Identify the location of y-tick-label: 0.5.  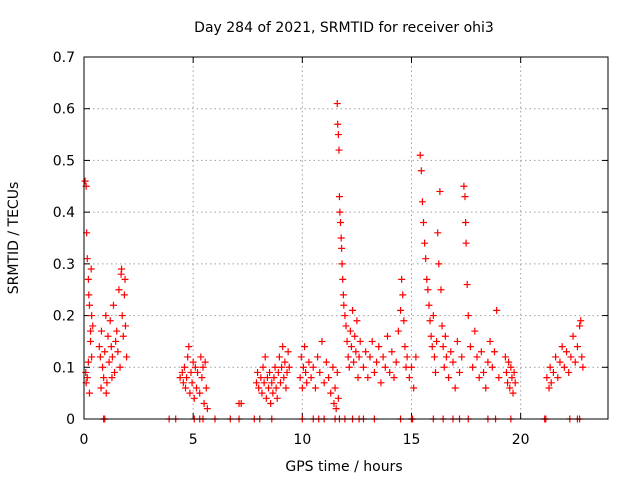
(64, 161).